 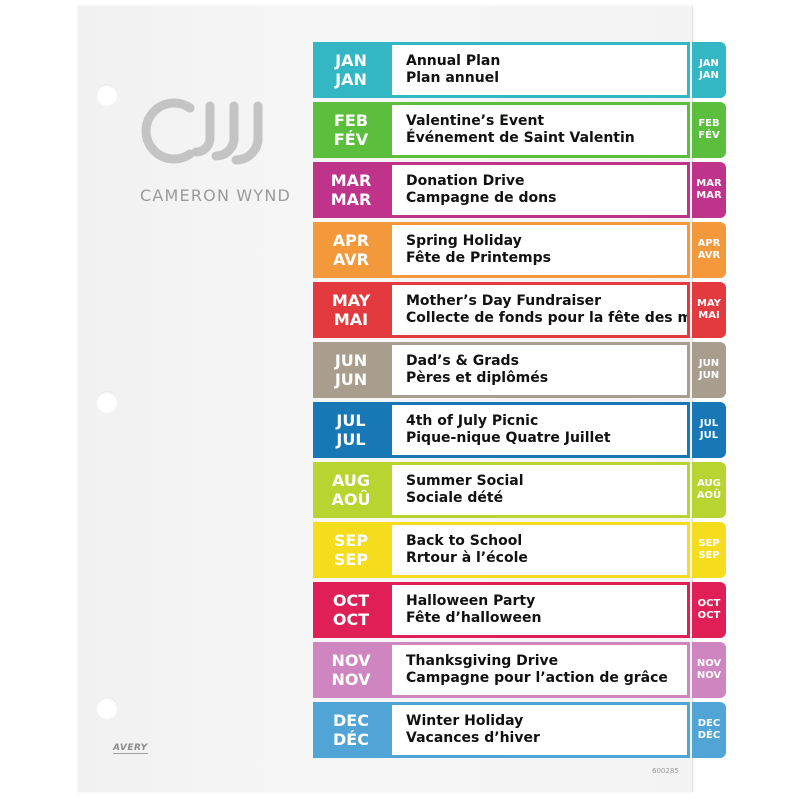 I want to click on side-tab-jun: JUN JUN, so click(x=709, y=370).